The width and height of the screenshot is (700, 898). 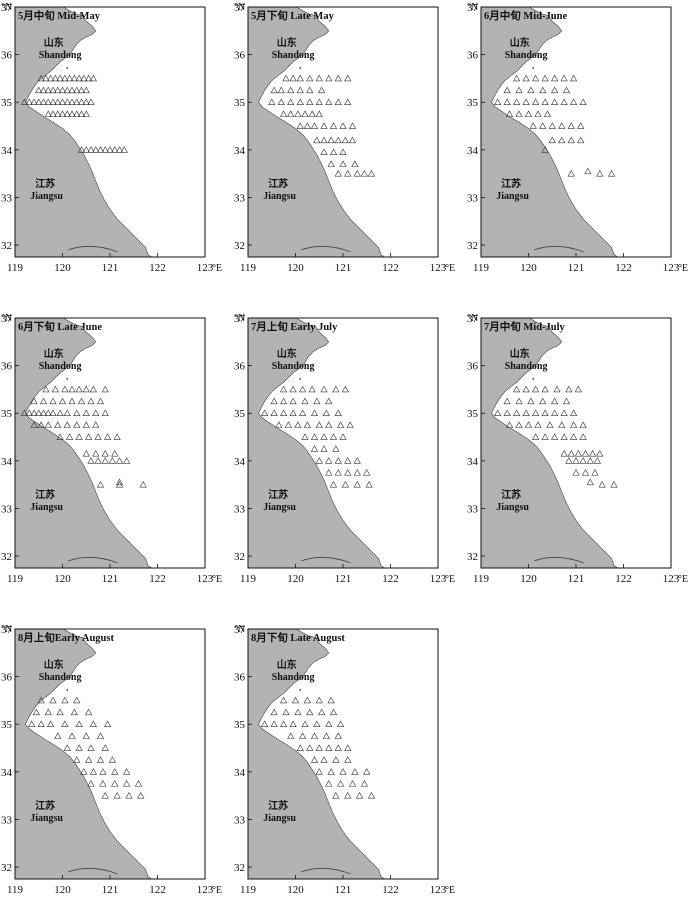 I want to click on lon-tick-label: 120, so click(x=62, y=579).